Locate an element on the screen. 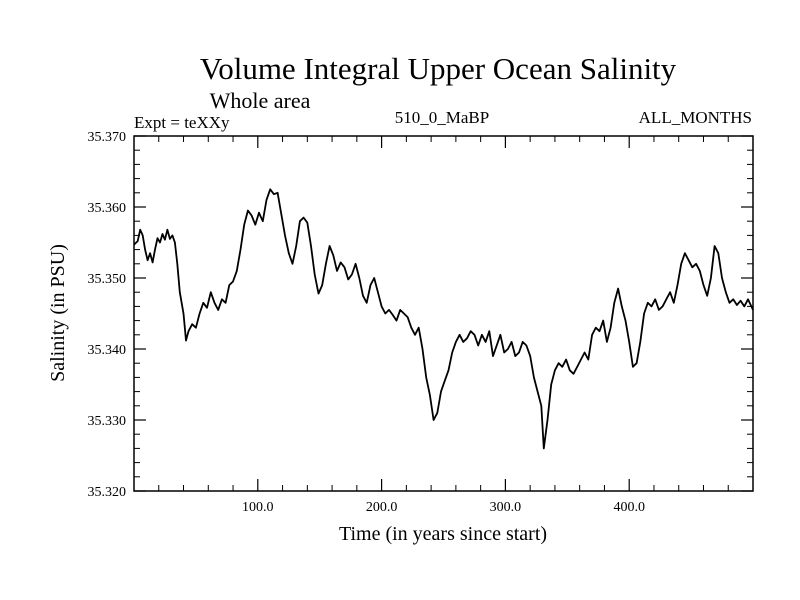  y-tick-label: 35.320 is located at coordinates (107, 492).